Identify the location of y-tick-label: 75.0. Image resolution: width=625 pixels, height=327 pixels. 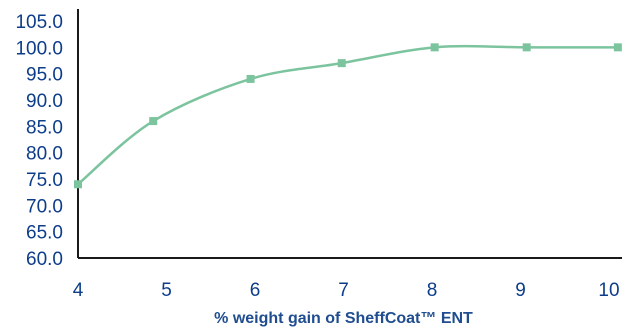
(44, 180).